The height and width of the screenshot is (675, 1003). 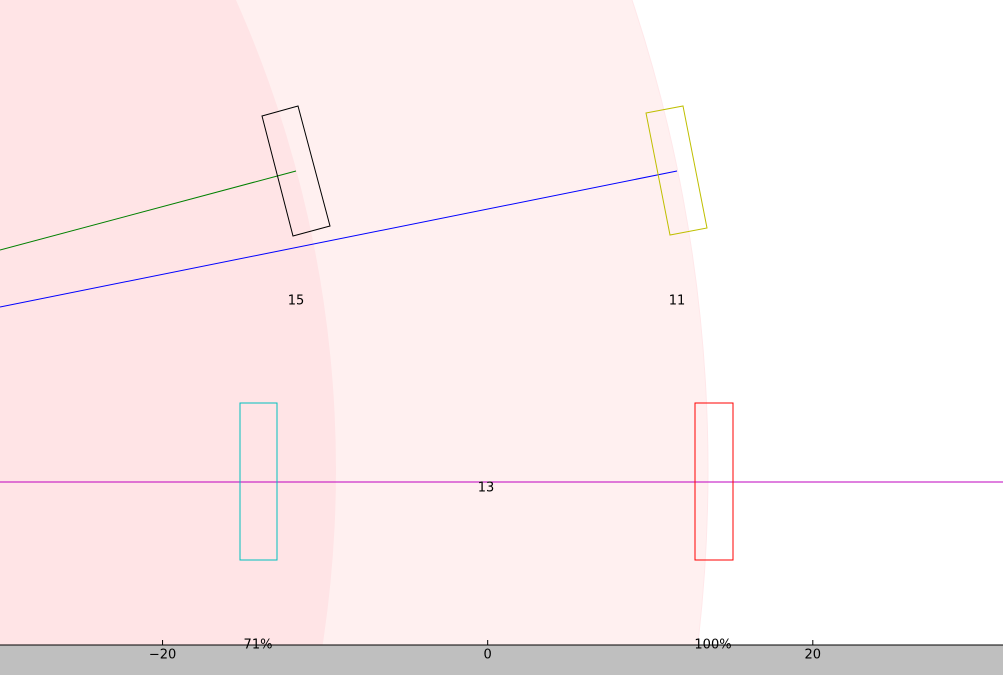 What do you see at coordinates (677, 301) in the screenshot?
I see `label: 11` at bounding box center [677, 301].